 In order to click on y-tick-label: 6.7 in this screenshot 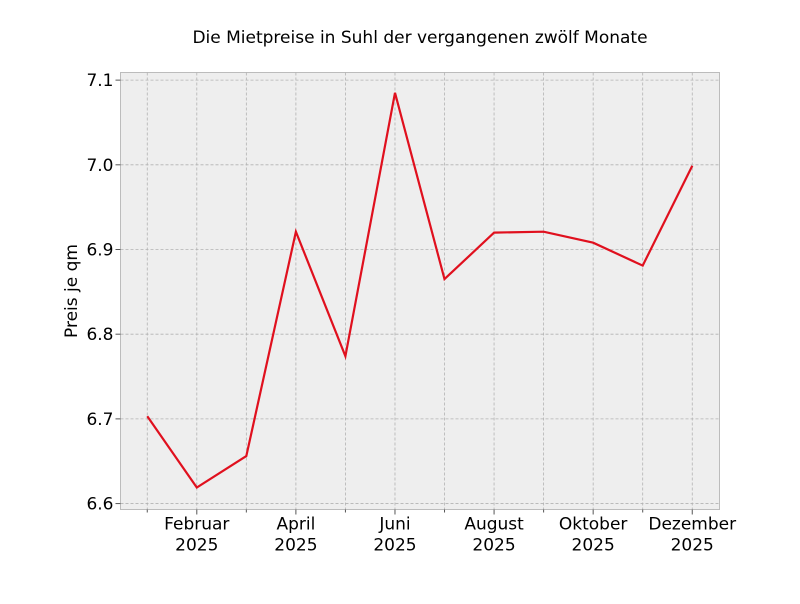, I will do `click(99, 420)`.